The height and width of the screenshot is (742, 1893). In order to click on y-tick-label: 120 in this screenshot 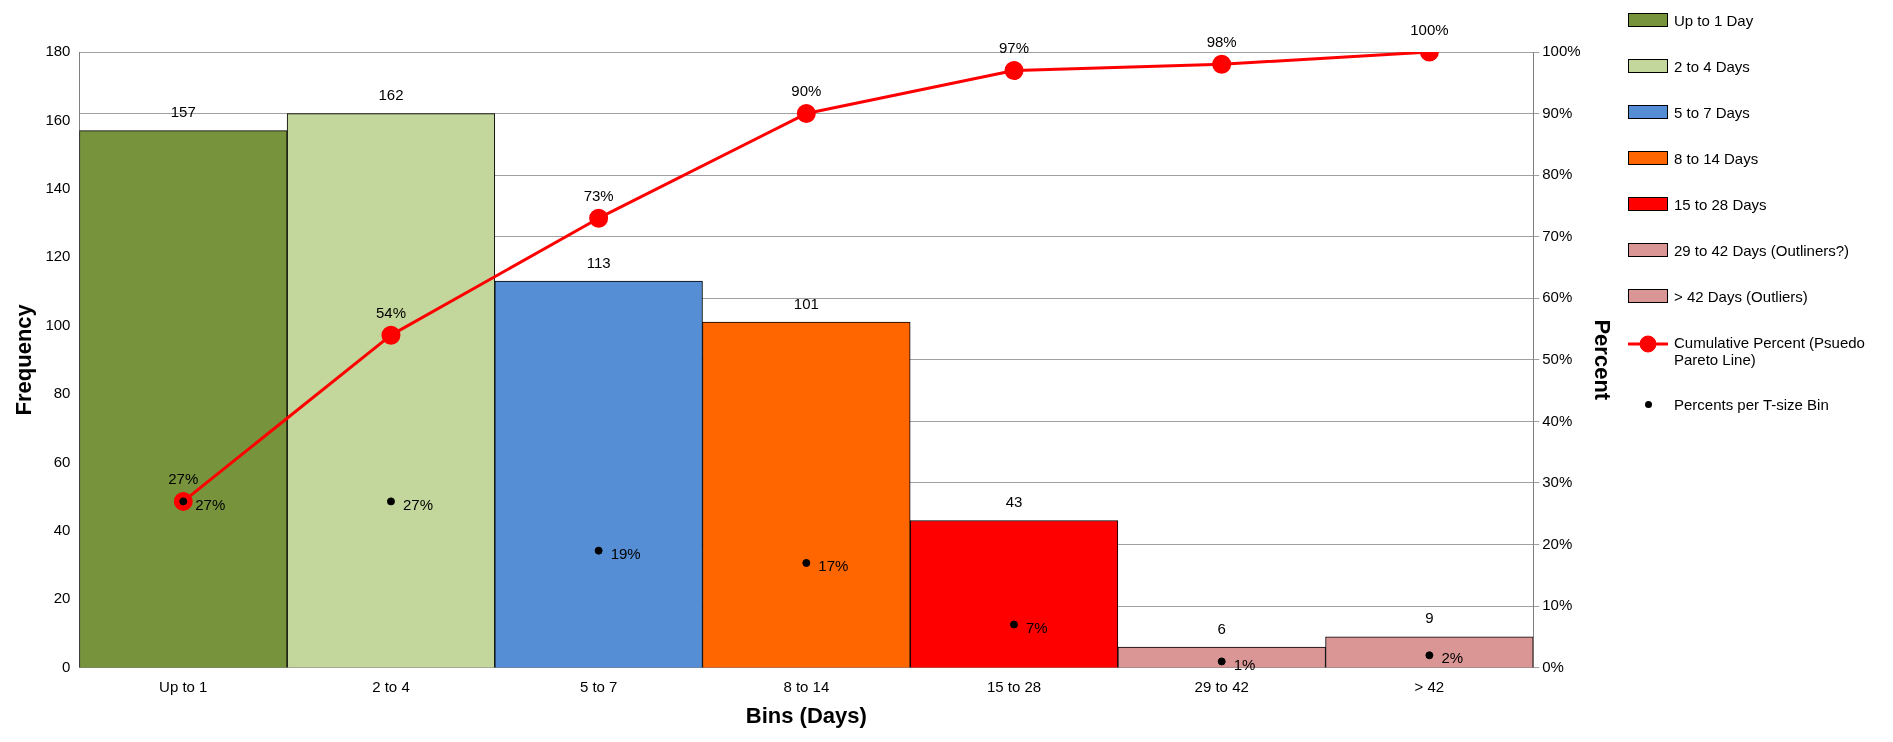, I will do `click(58, 256)`.